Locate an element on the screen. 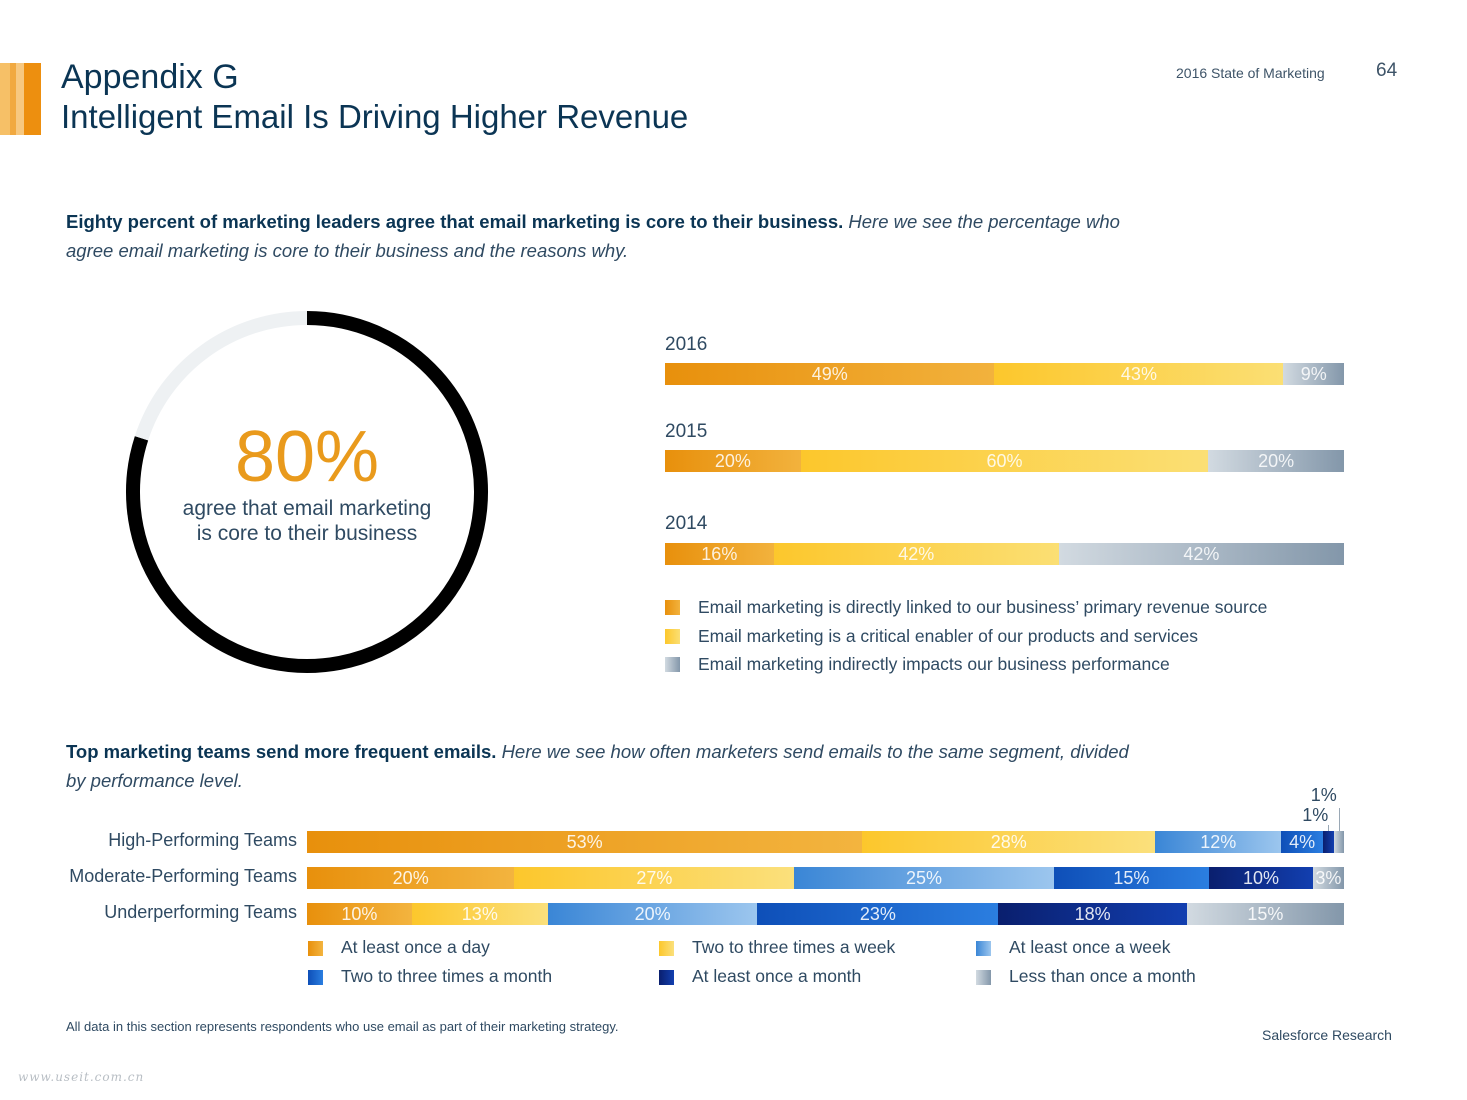 This screenshot has height=1100, width=1467. bar-segment-row3-1: 10% is located at coordinates (359, 914).